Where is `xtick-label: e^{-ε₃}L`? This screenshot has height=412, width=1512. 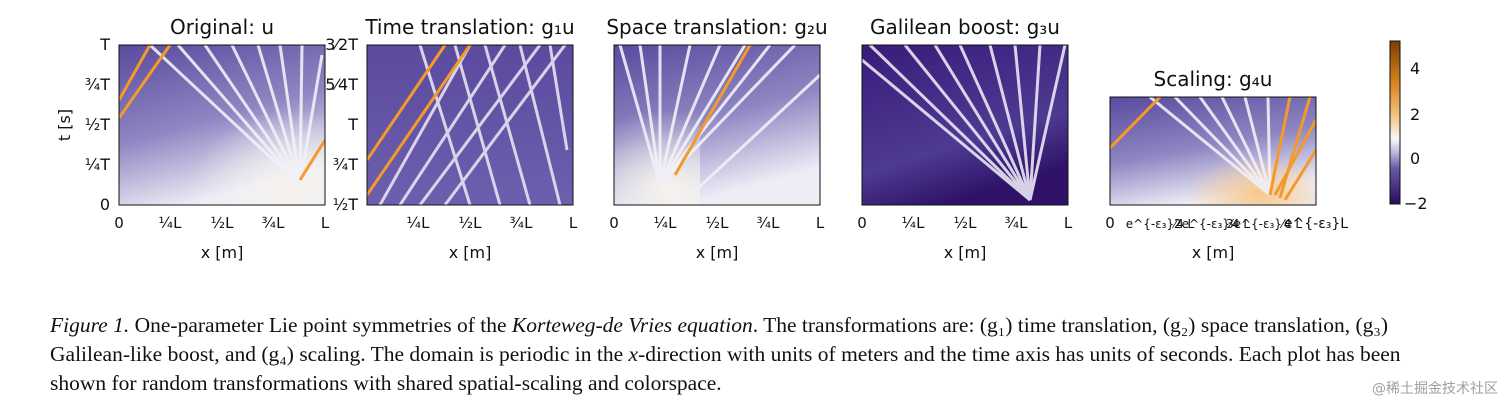 xtick-label: e^{-ε₃}L is located at coordinates (1316, 224).